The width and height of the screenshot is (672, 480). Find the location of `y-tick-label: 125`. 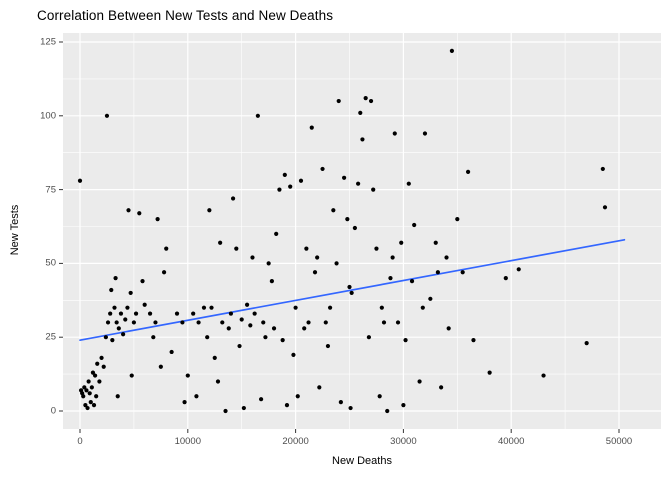

y-tick-label: 125 is located at coordinates (48, 42).